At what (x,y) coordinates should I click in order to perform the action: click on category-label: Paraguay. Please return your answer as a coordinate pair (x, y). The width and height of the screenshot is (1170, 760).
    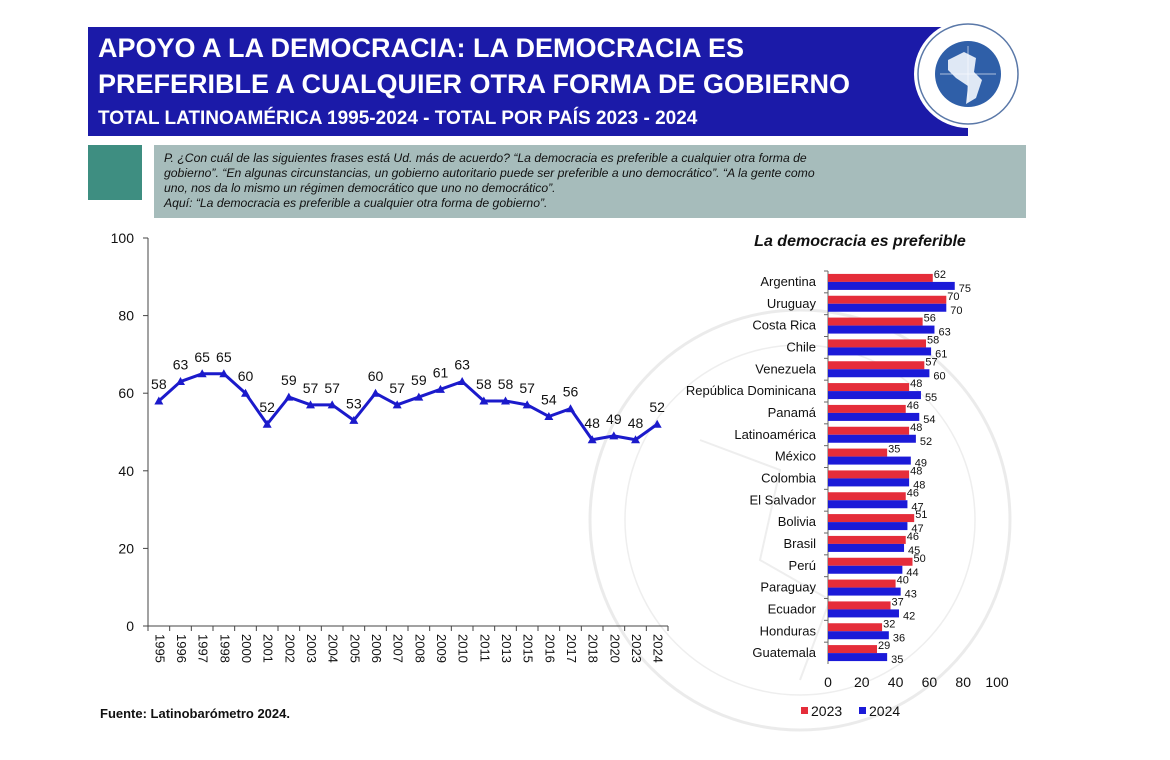
    Looking at the image, I should click on (788, 587).